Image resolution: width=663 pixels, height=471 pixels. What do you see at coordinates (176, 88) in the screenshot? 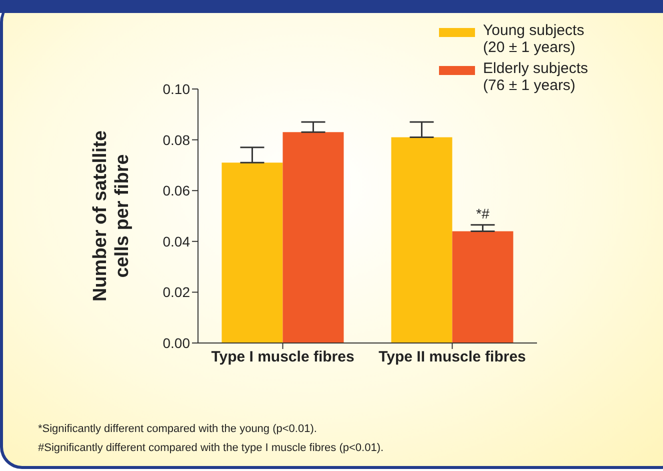
I see `y-tick-label: 0.10` at bounding box center [176, 88].